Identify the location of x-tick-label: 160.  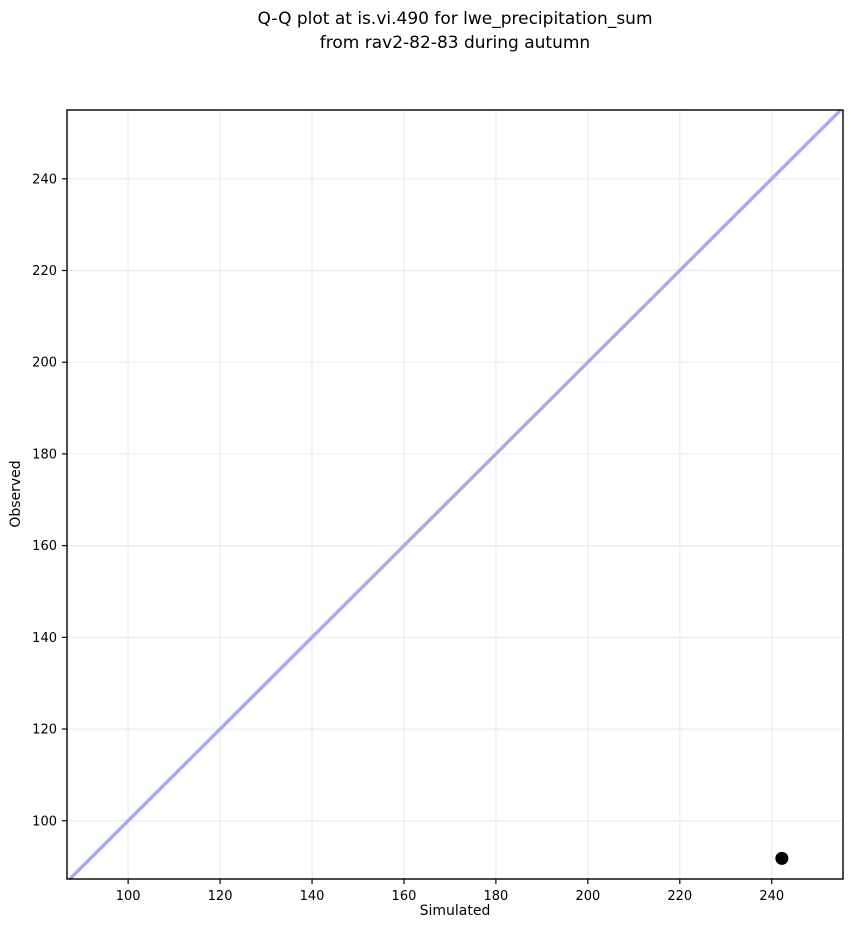
(404, 896).